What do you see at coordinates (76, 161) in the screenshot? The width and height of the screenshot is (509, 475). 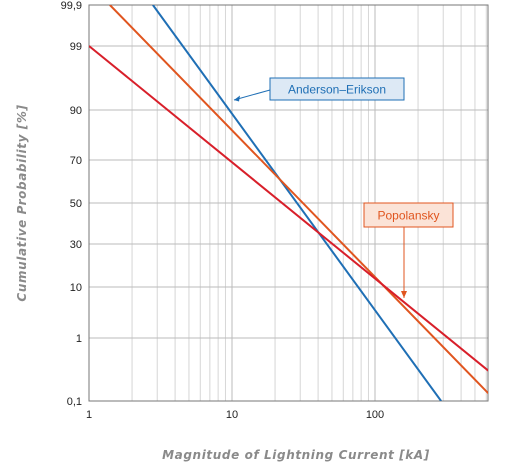 I see `y-tick-label: 70` at bounding box center [76, 161].